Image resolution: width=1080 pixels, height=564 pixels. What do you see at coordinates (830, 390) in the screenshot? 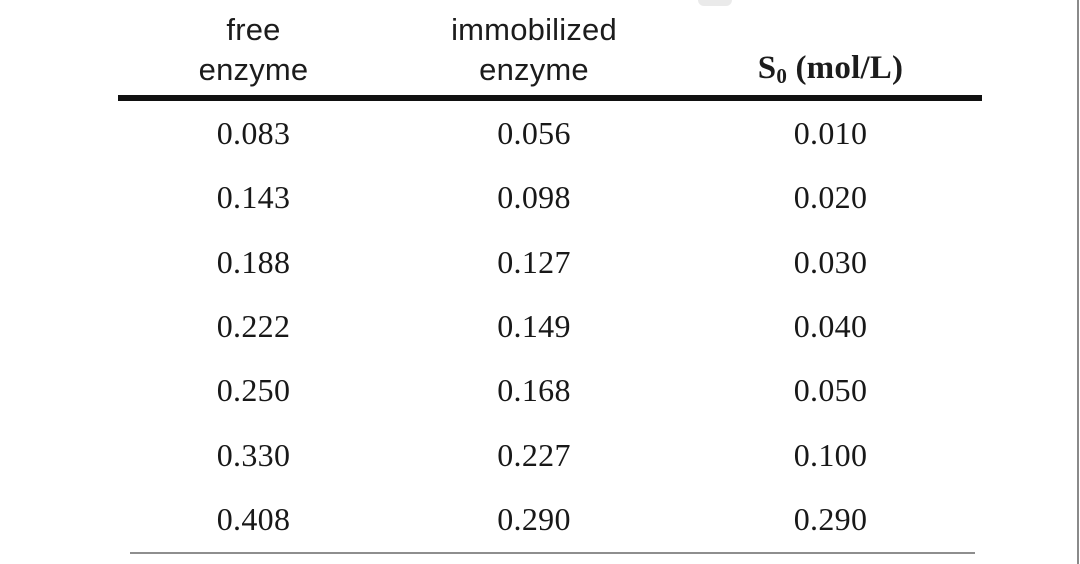
I see `cell-s0: 0.050` at bounding box center [830, 390].